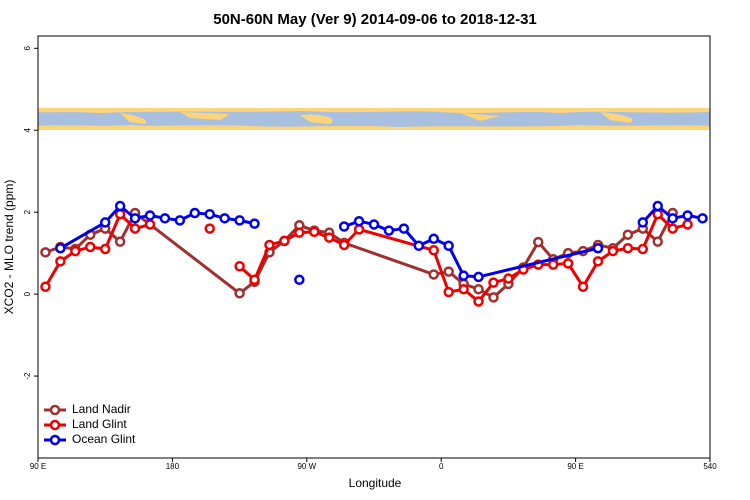 This screenshot has width=750, height=500. What do you see at coordinates (104, 439) in the screenshot?
I see `legend-label: Ocean Glint` at bounding box center [104, 439].